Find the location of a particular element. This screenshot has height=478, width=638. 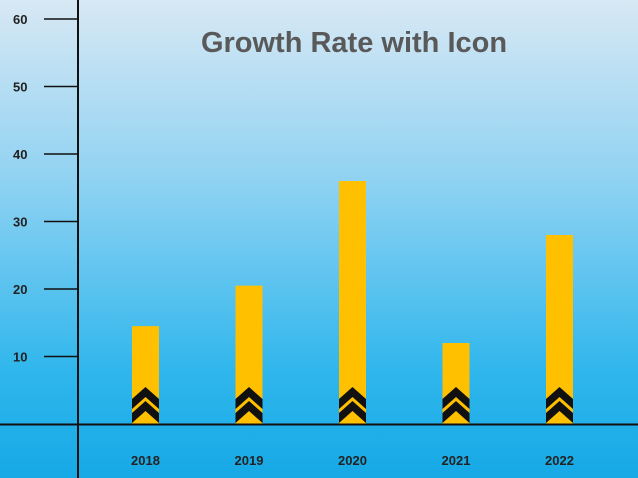

y-tick-label: 10 is located at coordinates (20, 357).